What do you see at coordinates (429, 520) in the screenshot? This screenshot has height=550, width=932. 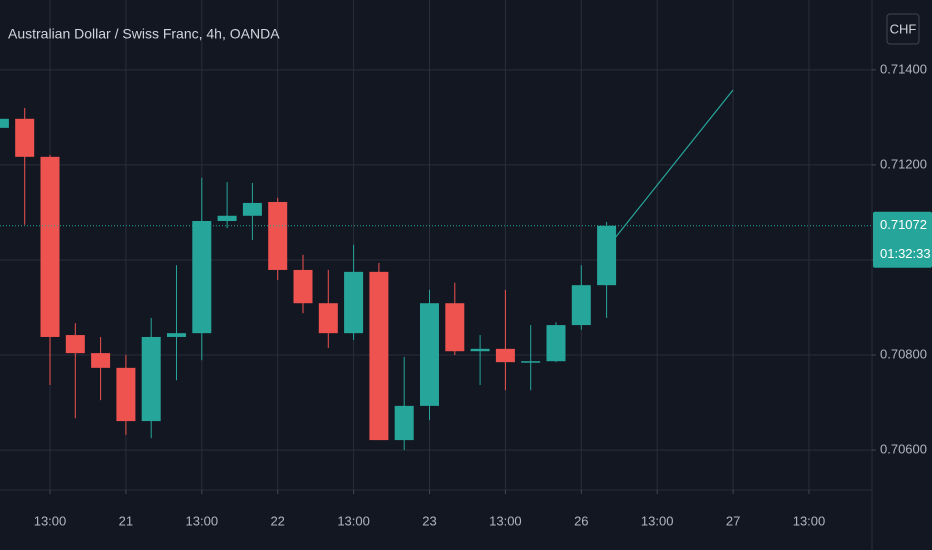 I see `x-tick-label: 23` at bounding box center [429, 520].